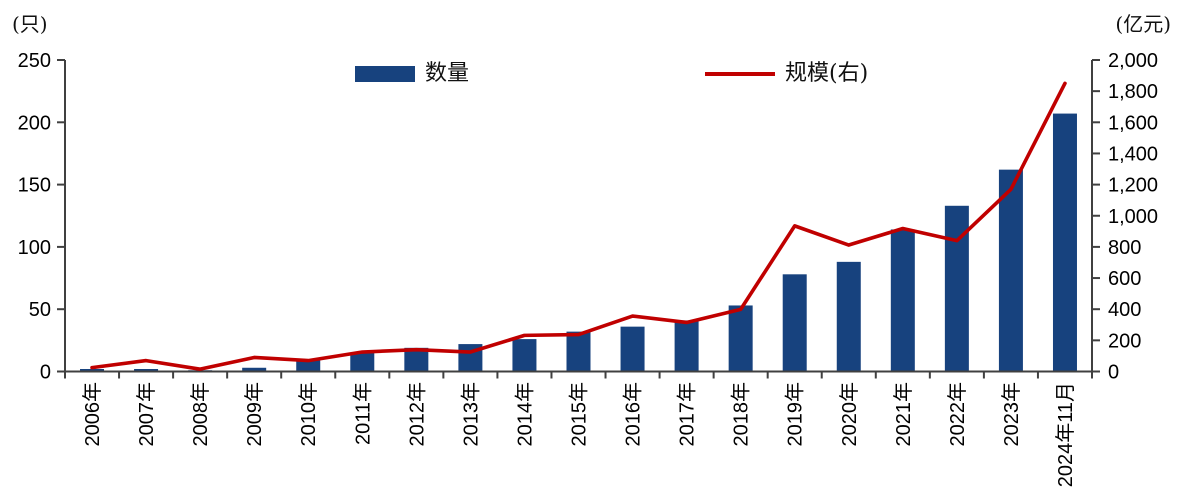 Image resolution: width=1179 pixels, height=498 pixels. What do you see at coordinates (1124, 279) in the screenshot?
I see `right-tick-label: 600` at bounding box center [1124, 279].